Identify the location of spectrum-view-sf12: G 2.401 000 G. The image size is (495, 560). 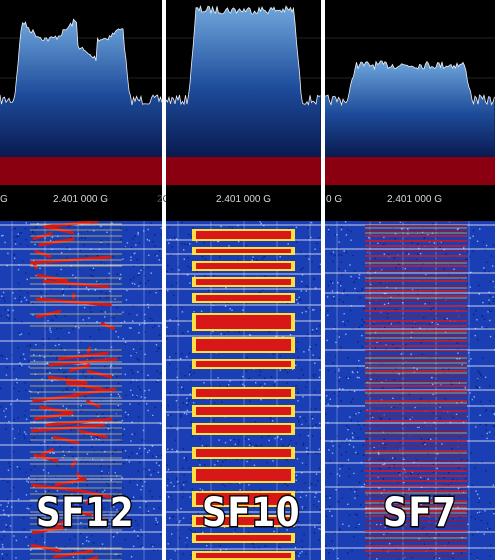
(81, 107).